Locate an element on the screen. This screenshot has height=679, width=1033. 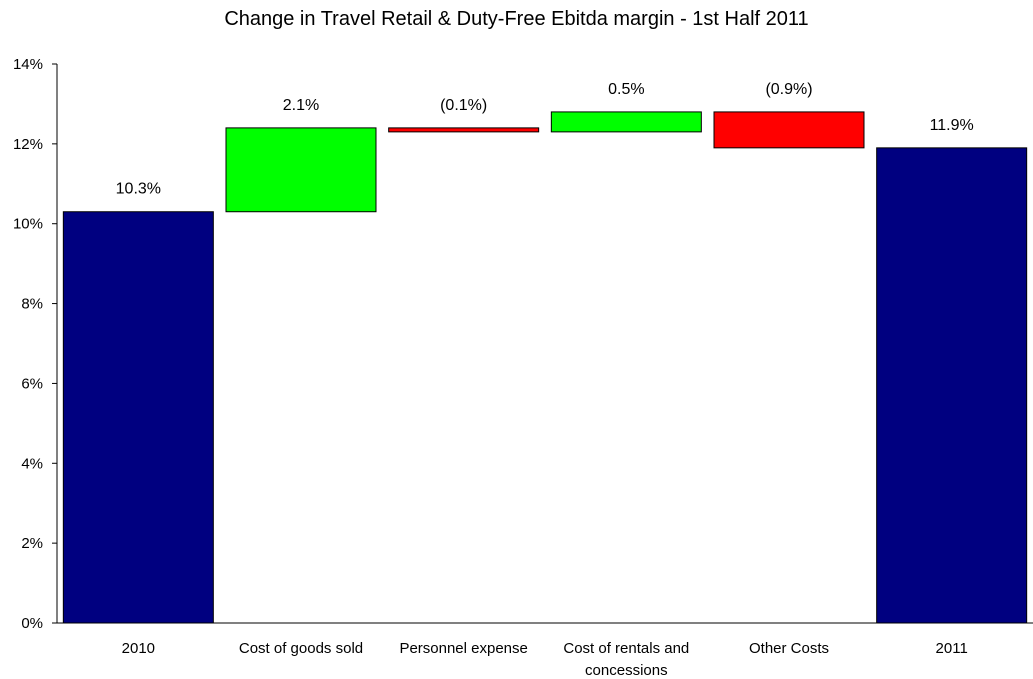
x-tick-label: Cost of rentals and is located at coordinates (626, 648).